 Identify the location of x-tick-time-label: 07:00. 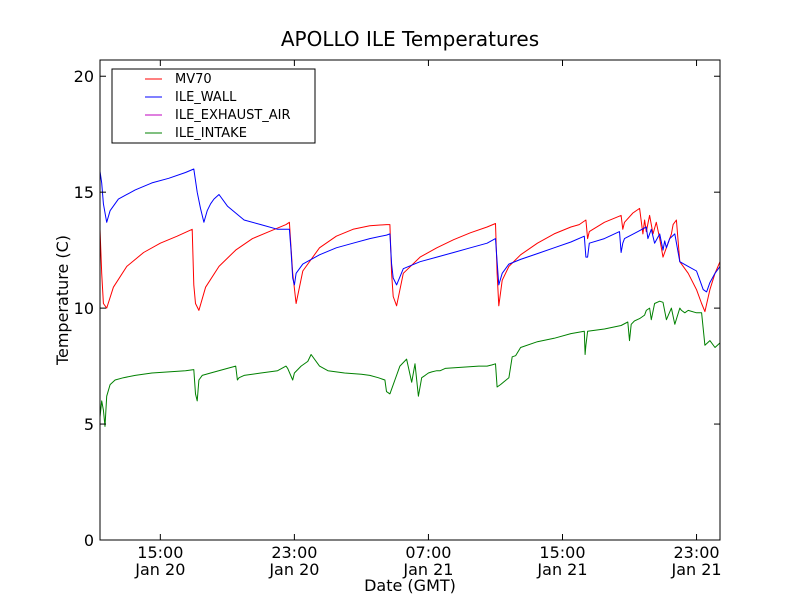
(428, 552).